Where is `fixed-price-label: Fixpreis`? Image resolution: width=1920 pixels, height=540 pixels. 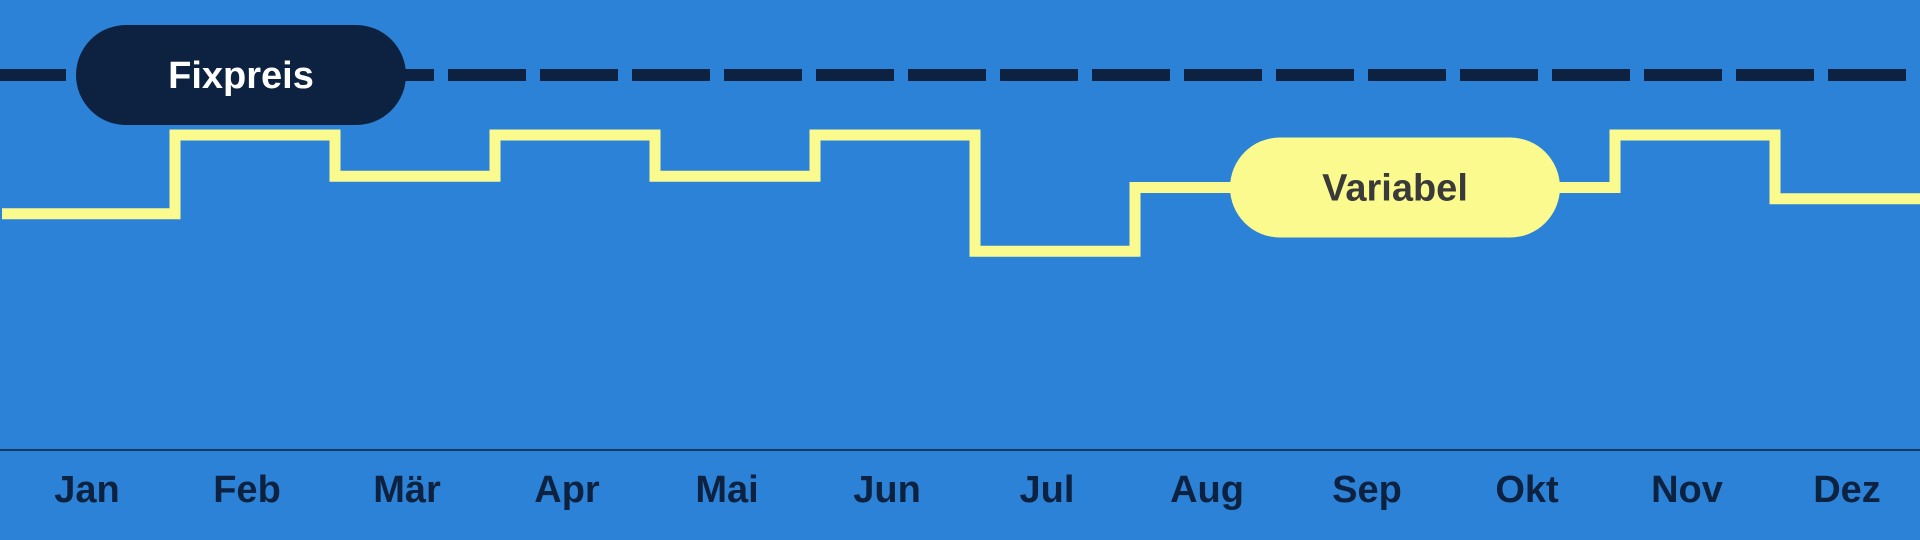 fixed-price-label: Fixpreis is located at coordinates (241, 76).